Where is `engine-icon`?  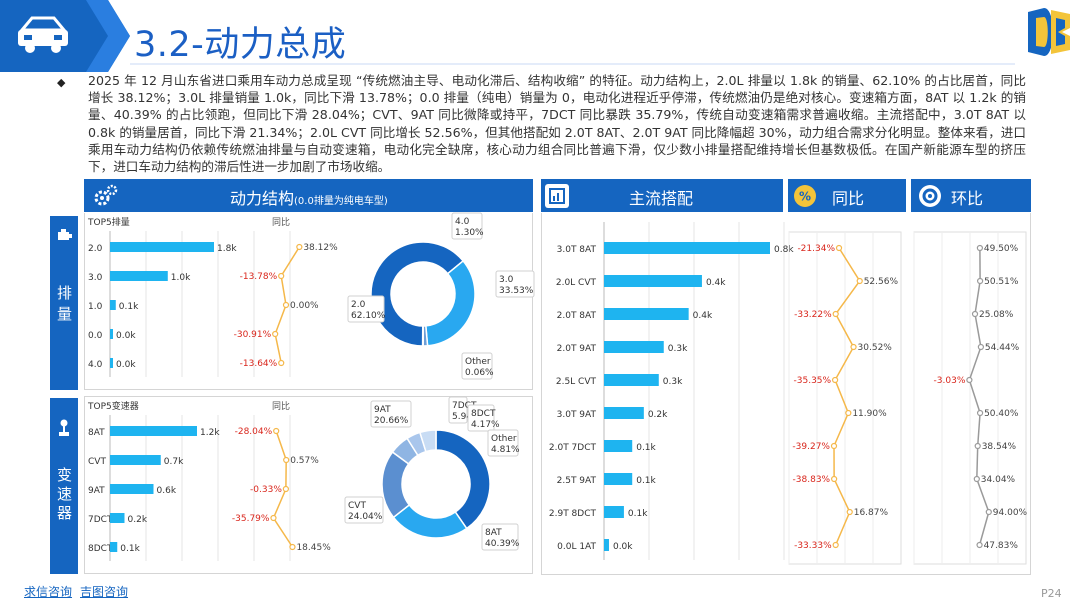
engine-icon is located at coordinates (65, 234).